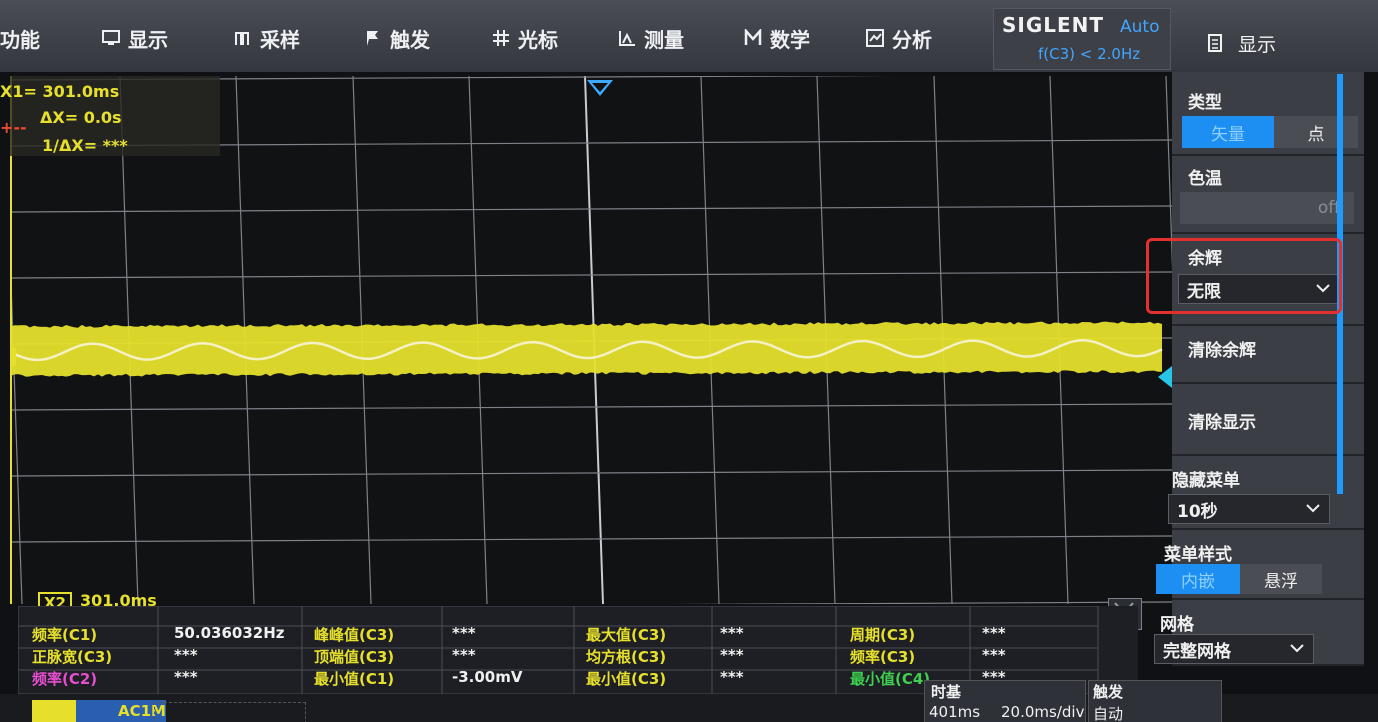 This screenshot has height=722, width=1378. Describe the element at coordinates (135, 38) in the screenshot. I see `menu-display: 显示` at that location.